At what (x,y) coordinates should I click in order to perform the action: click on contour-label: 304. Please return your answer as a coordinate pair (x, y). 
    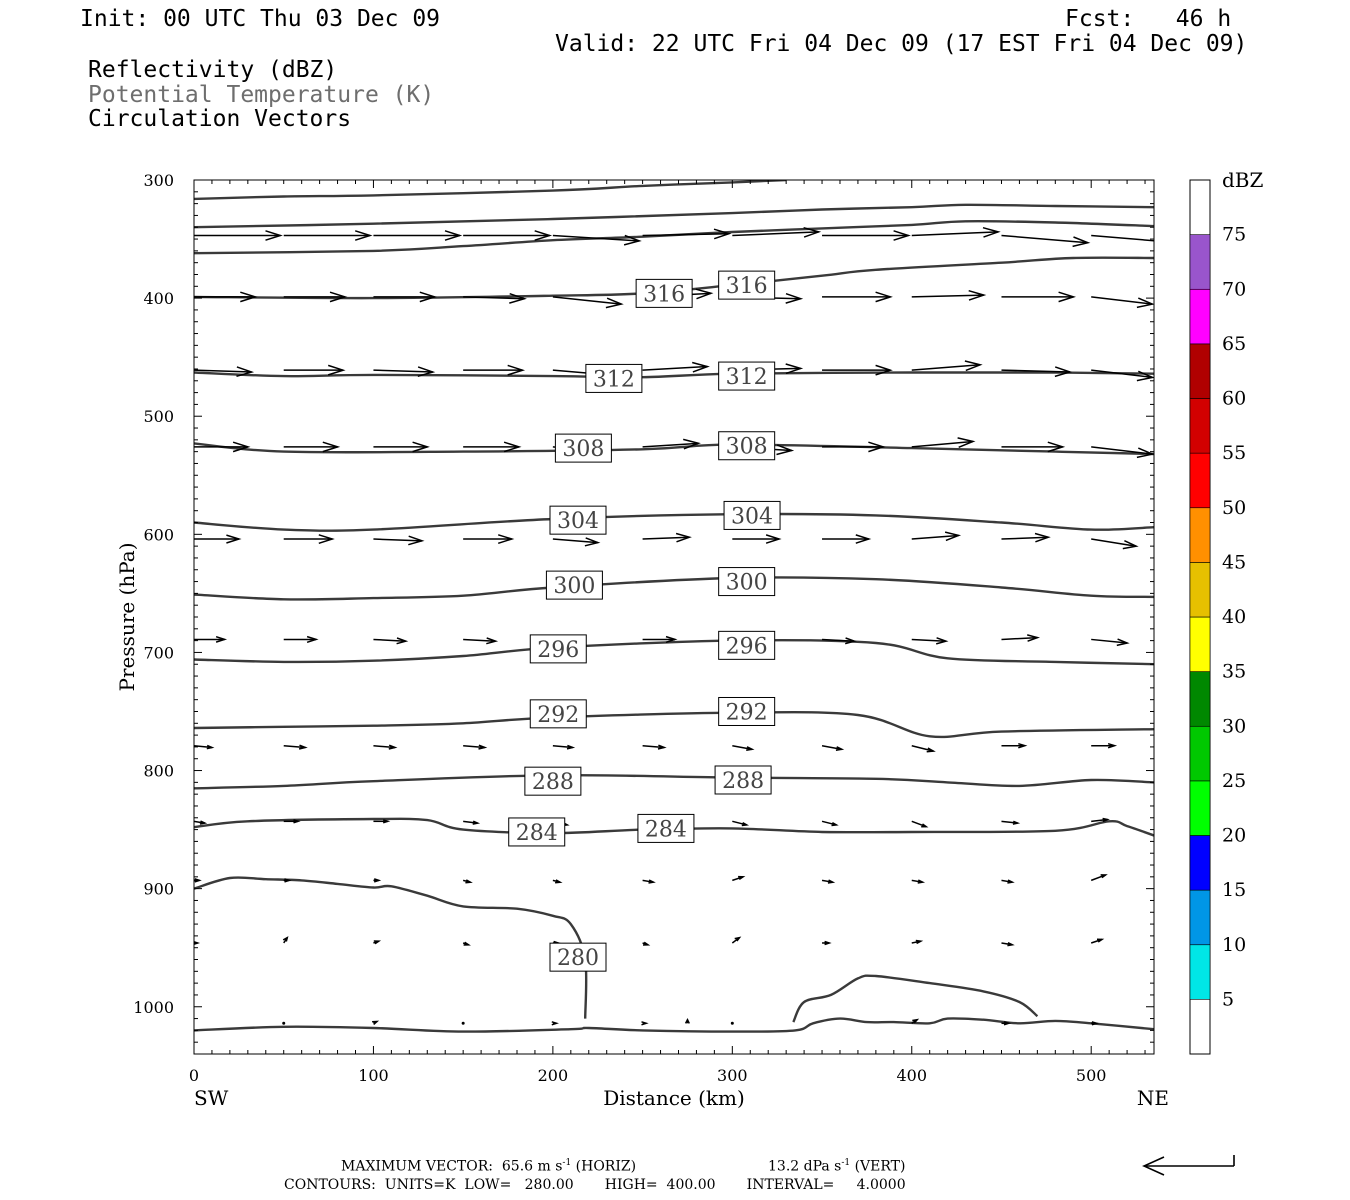
    Looking at the image, I should click on (578, 520).